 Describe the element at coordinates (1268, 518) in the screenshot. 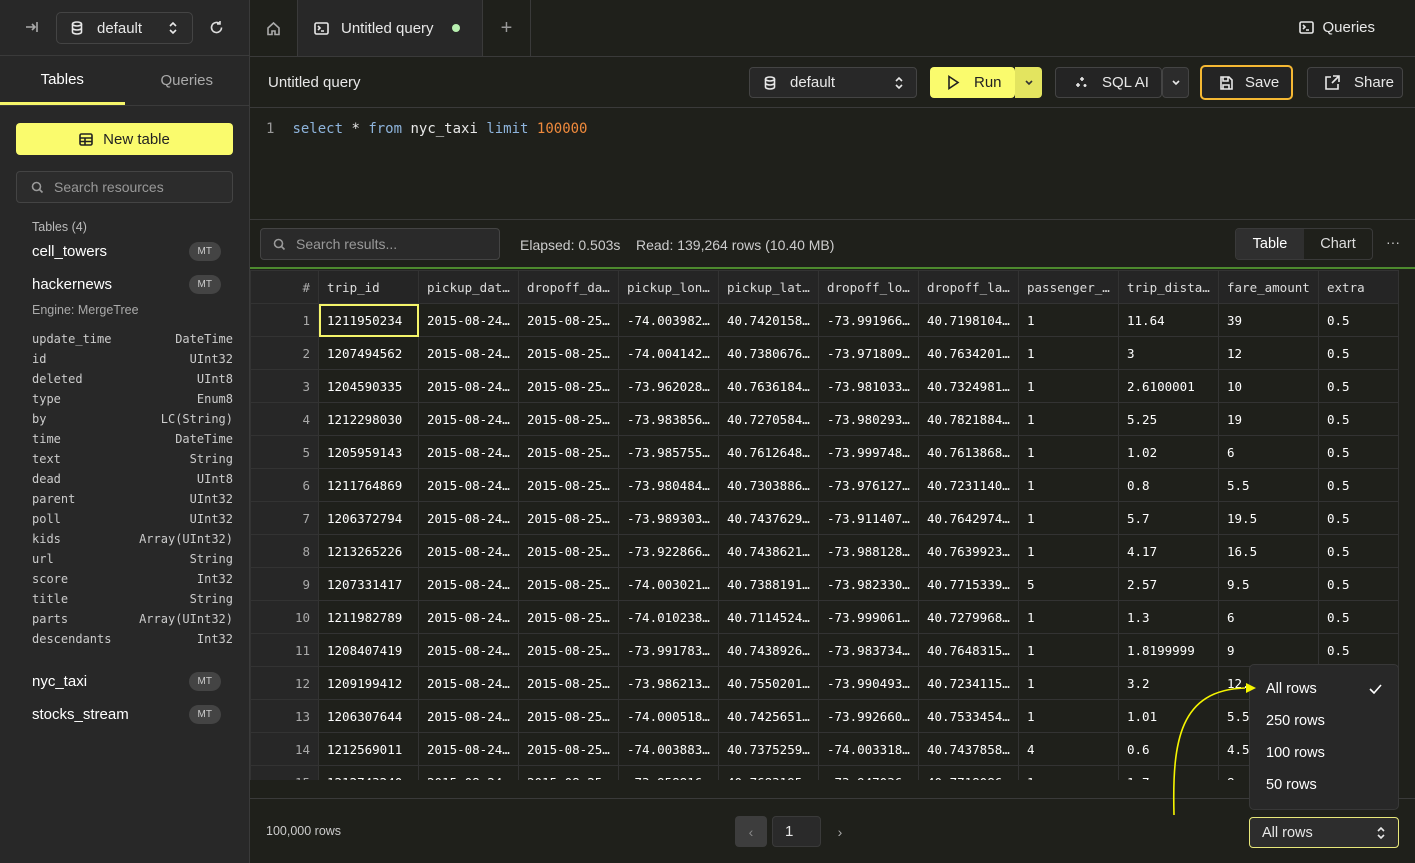

I see `table-cell: 19.5` at that location.